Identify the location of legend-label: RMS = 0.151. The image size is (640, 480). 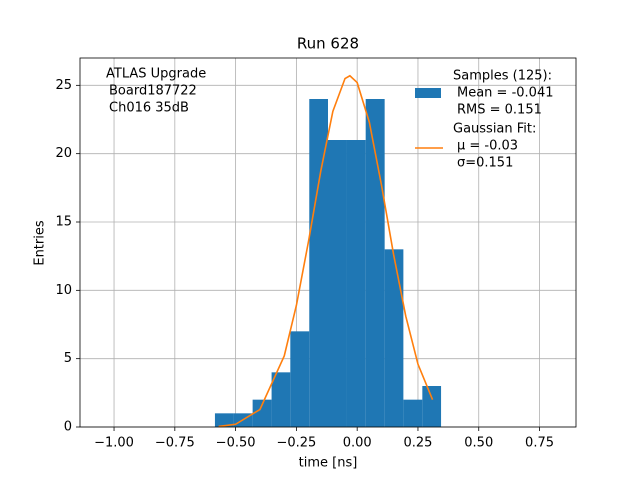
(499, 110).